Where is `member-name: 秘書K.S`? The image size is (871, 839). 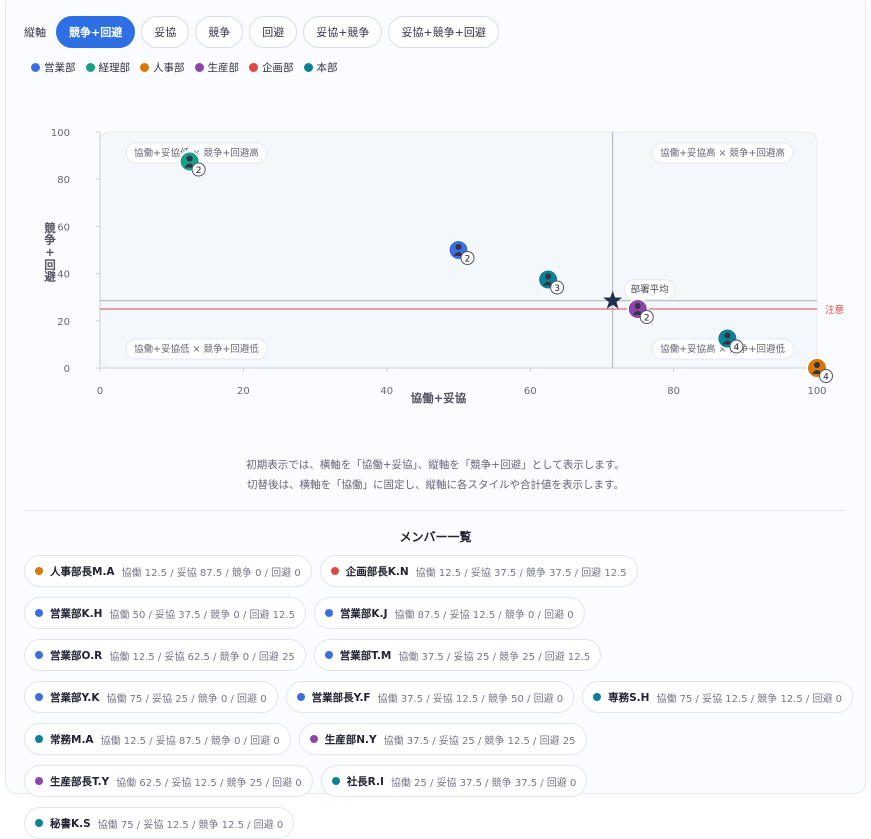
member-name: 秘書K.S is located at coordinates (70, 823).